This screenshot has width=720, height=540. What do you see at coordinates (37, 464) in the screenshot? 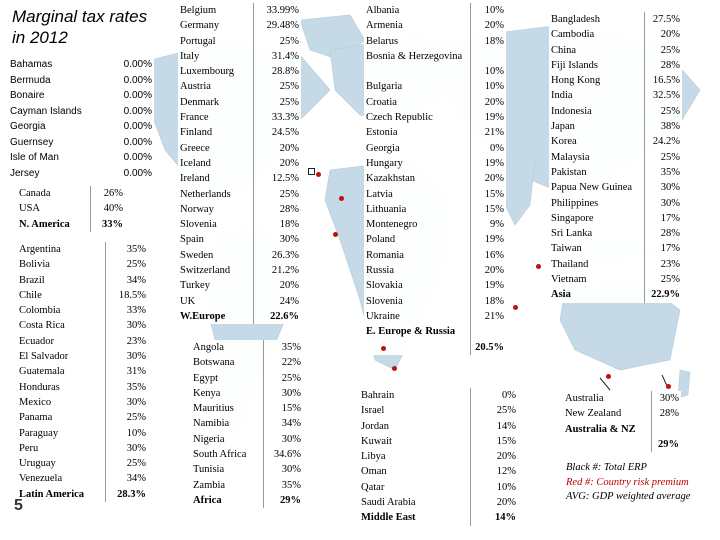
I see `country-name: Uruguay` at bounding box center [37, 464].